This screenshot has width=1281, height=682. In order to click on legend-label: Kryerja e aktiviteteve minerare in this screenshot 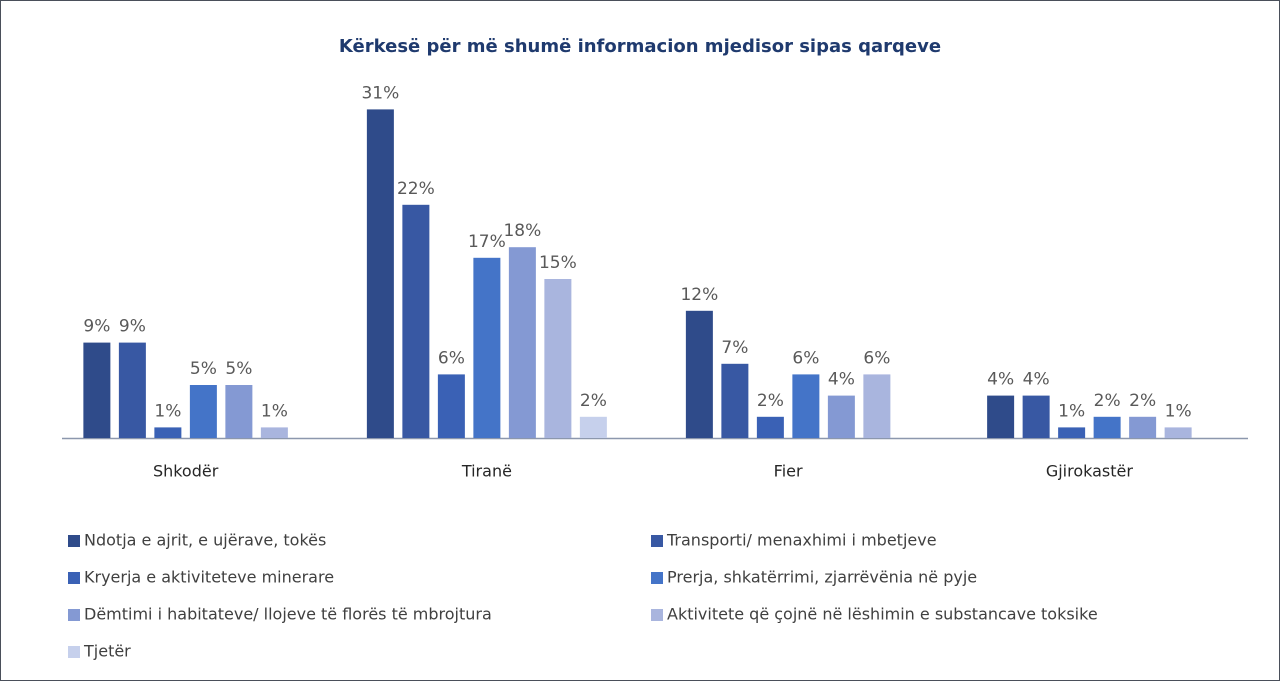, I will do `click(209, 577)`.